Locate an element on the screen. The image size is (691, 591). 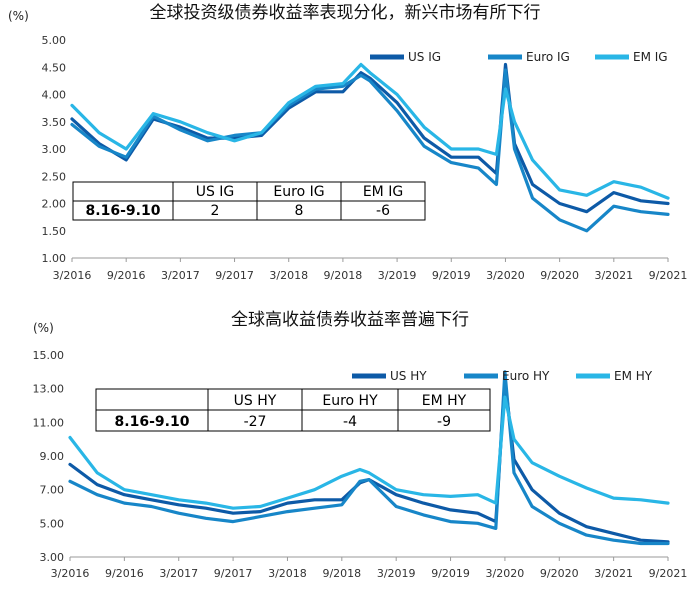
hy-legend-label: Euro HY is located at coordinates (526, 376).